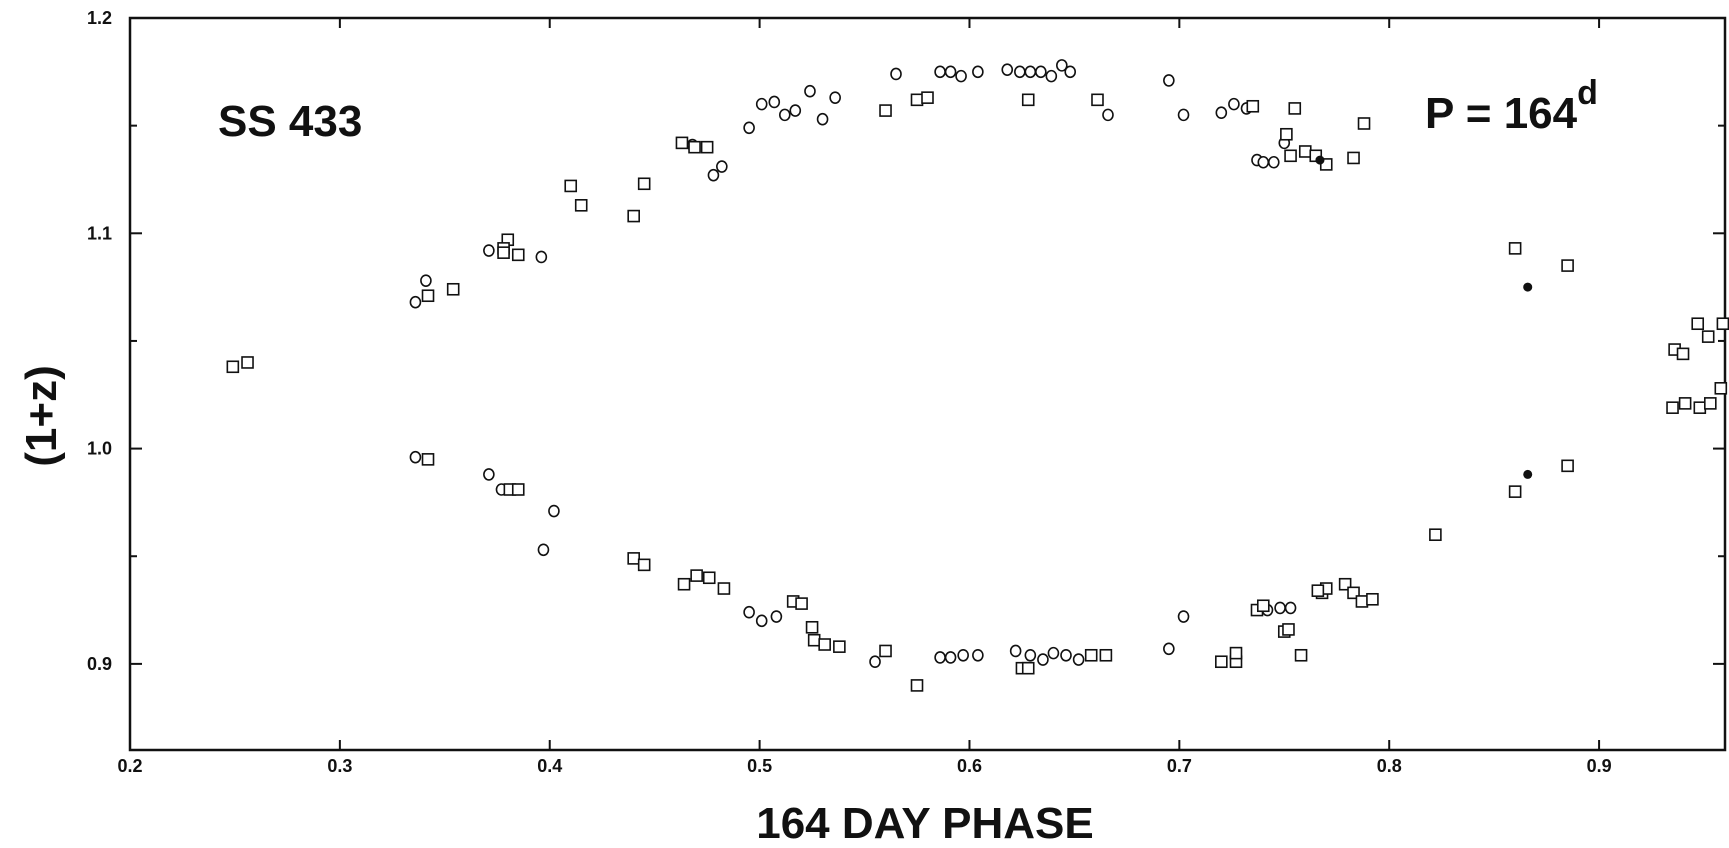 Image resolution: width=1729 pixels, height=848 pixels. What do you see at coordinates (339, 766) in the screenshot?
I see `x-tick-label: 0.3` at bounding box center [339, 766].